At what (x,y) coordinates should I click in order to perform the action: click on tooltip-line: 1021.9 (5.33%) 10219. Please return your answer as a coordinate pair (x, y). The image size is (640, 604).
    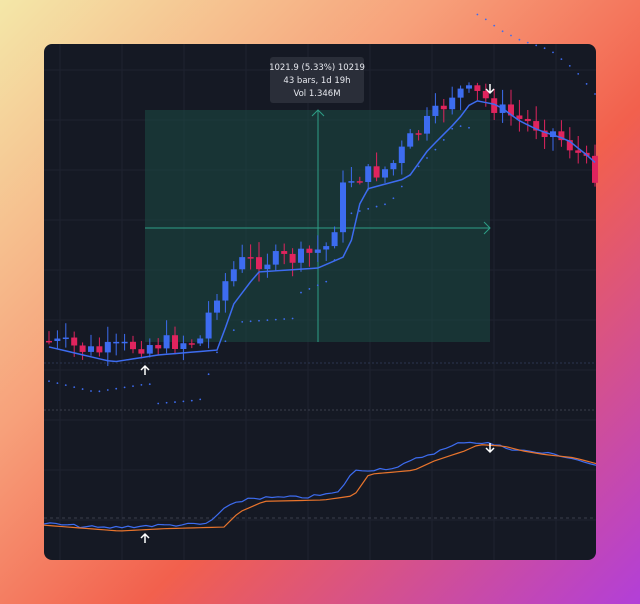
    Looking at the image, I should click on (317, 68).